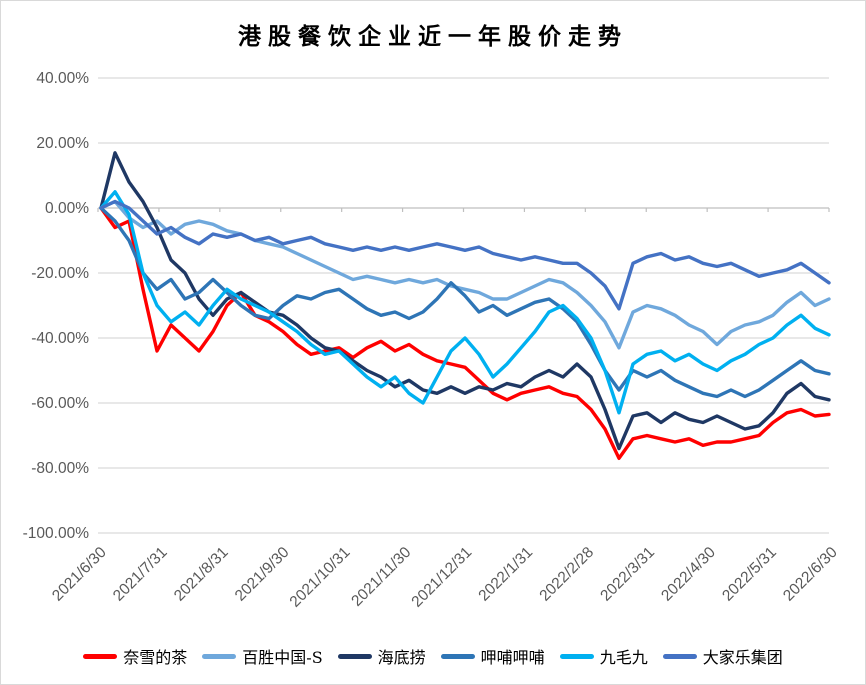 The height and width of the screenshot is (685, 866). Describe the element at coordinates (201, 574) in the screenshot. I see `x-axis-label: 2021/8/31` at that location.